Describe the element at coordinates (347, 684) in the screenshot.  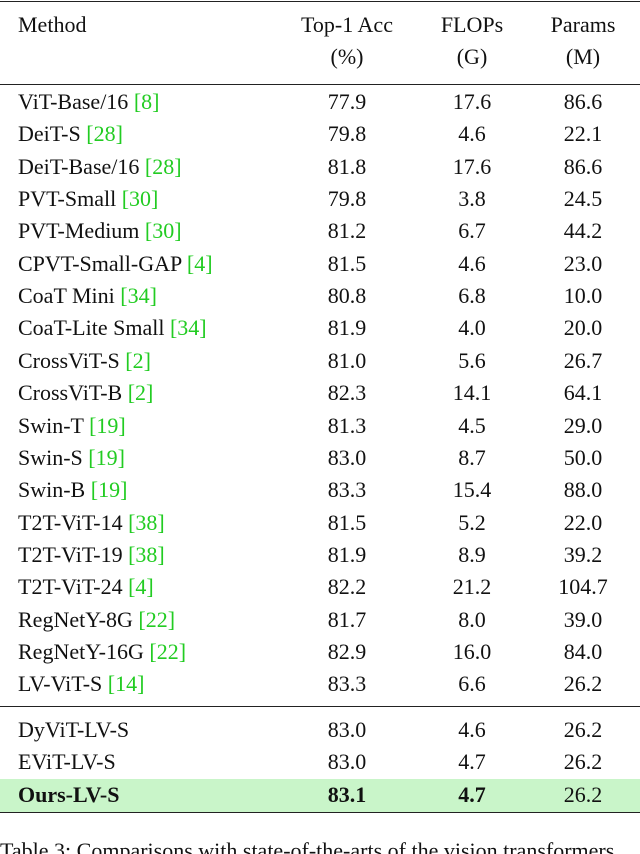
I see `value-cell: 83.3` at that location.